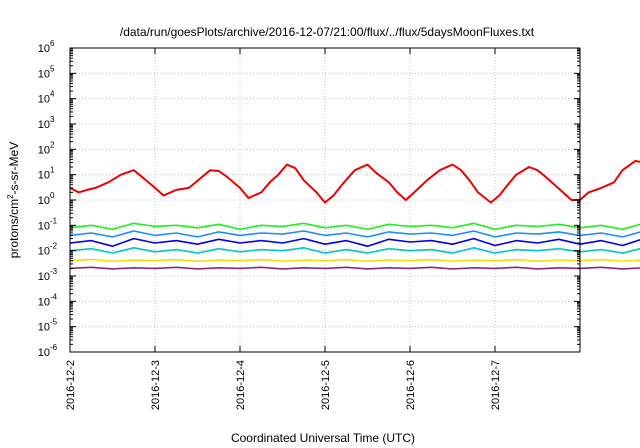 This screenshot has width=640, height=448. What do you see at coordinates (54, 271) in the screenshot?
I see `y-tick-exponent: -3` at bounding box center [54, 271].